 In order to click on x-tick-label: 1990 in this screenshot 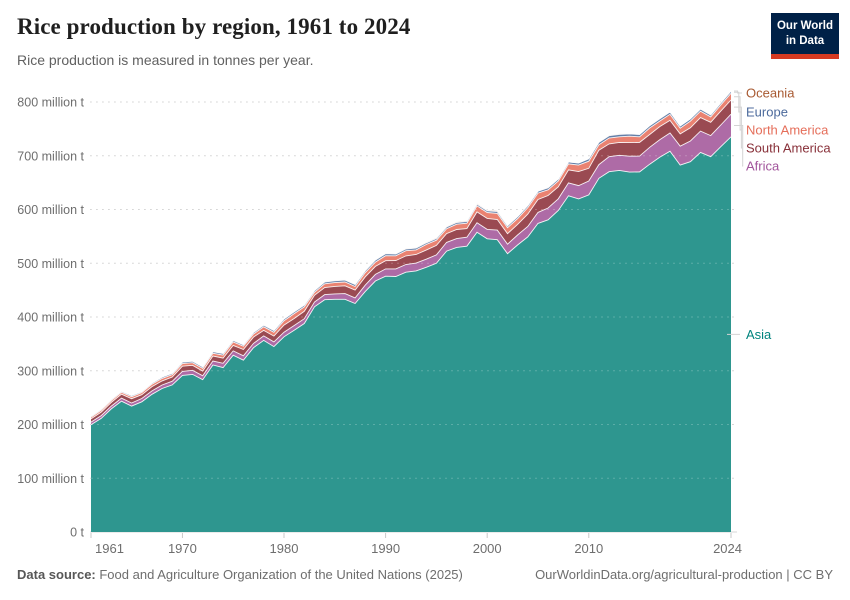, I will do `click(385, 548)`.